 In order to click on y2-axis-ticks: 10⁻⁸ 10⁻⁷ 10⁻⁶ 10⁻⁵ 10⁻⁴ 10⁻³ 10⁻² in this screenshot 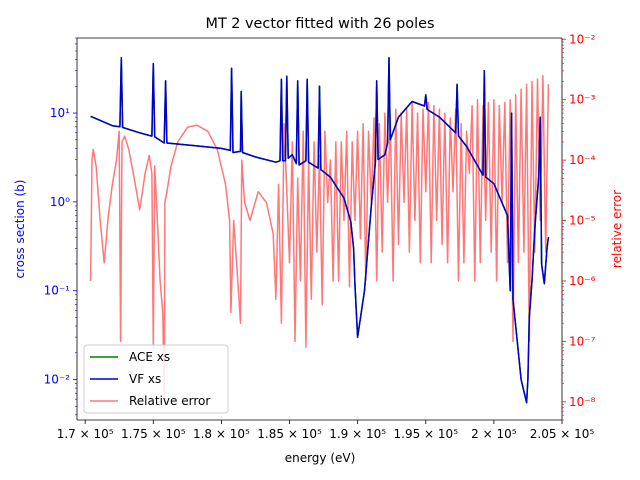, I will do `click(579, 226)`.